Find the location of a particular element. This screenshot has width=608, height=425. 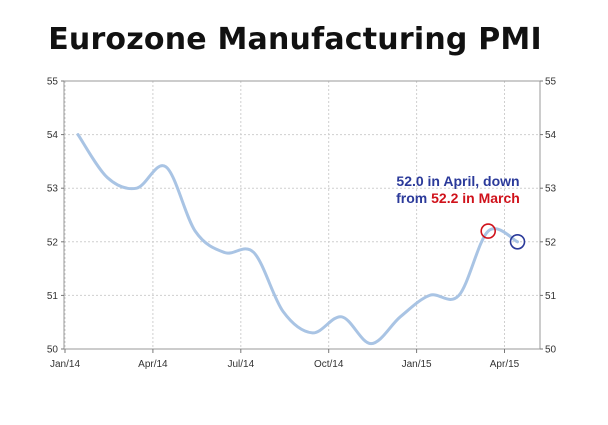

y-tick-right: 51 is located at coordinates (551, 296).